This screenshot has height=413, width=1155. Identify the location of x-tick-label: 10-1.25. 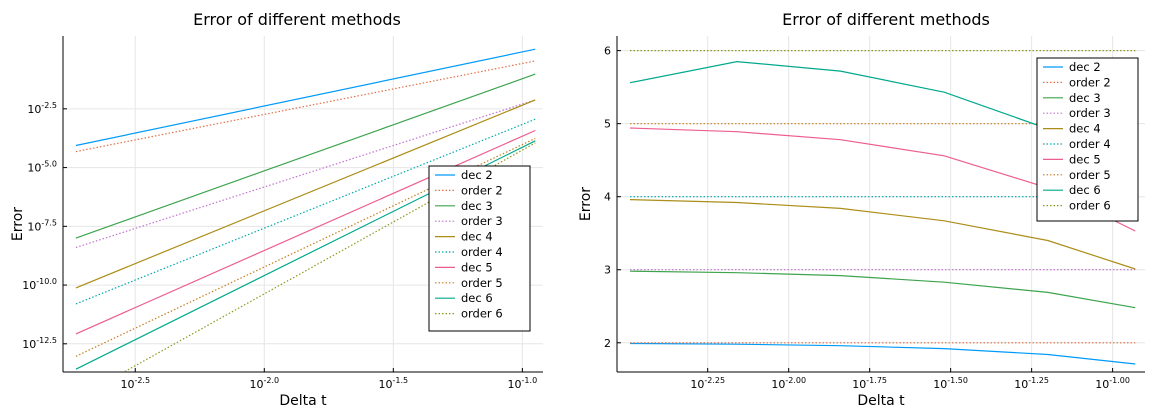
(1031, 383).